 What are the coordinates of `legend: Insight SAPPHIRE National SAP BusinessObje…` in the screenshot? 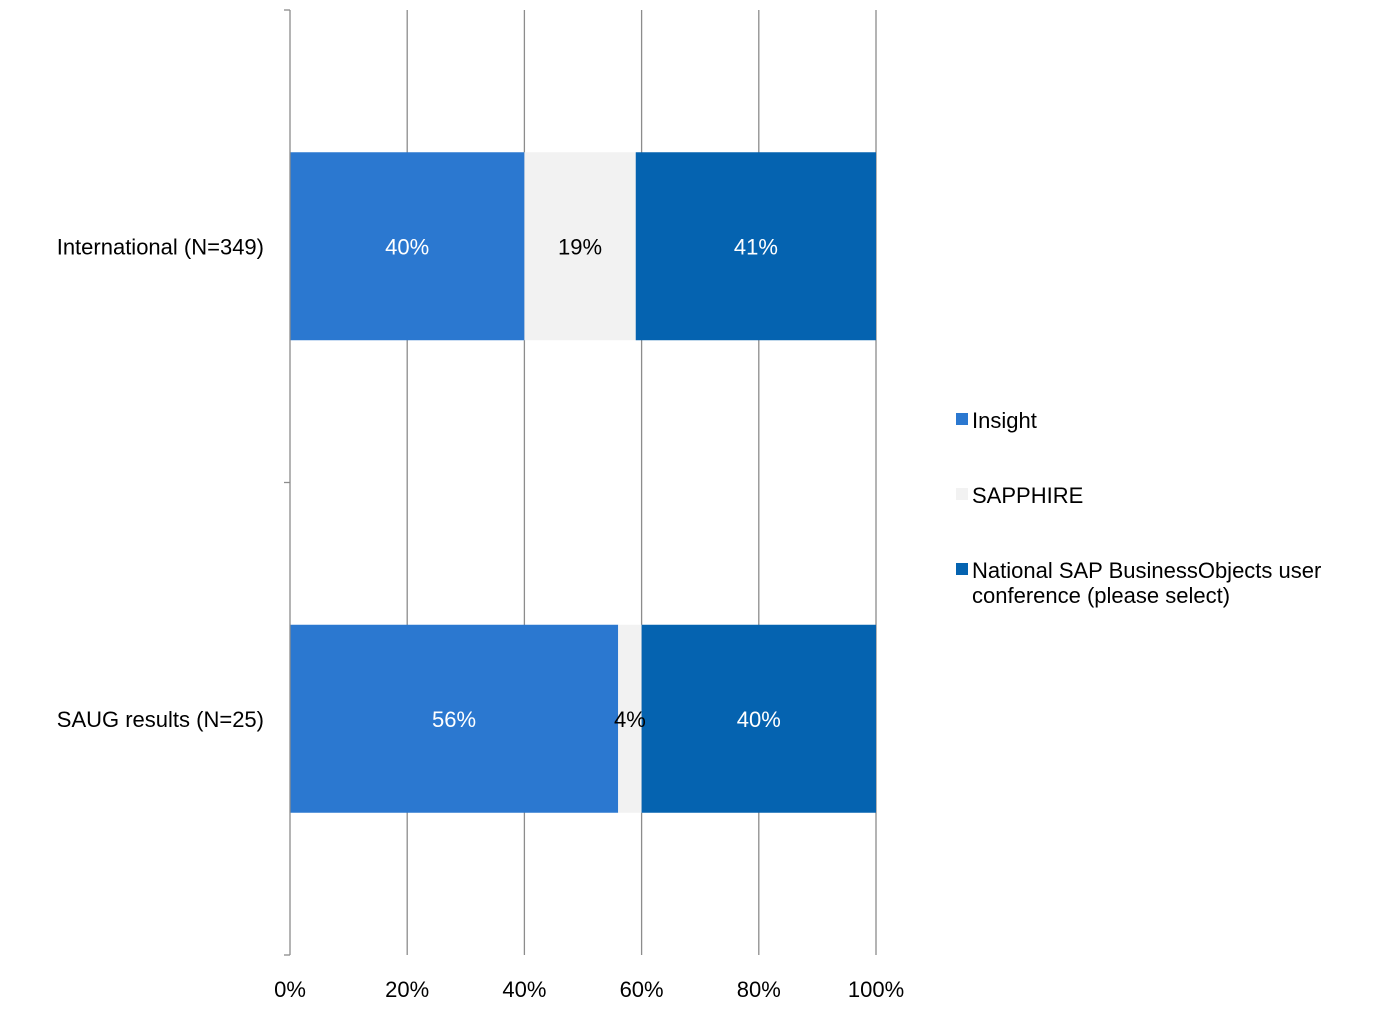 It's located at (1138, 508).